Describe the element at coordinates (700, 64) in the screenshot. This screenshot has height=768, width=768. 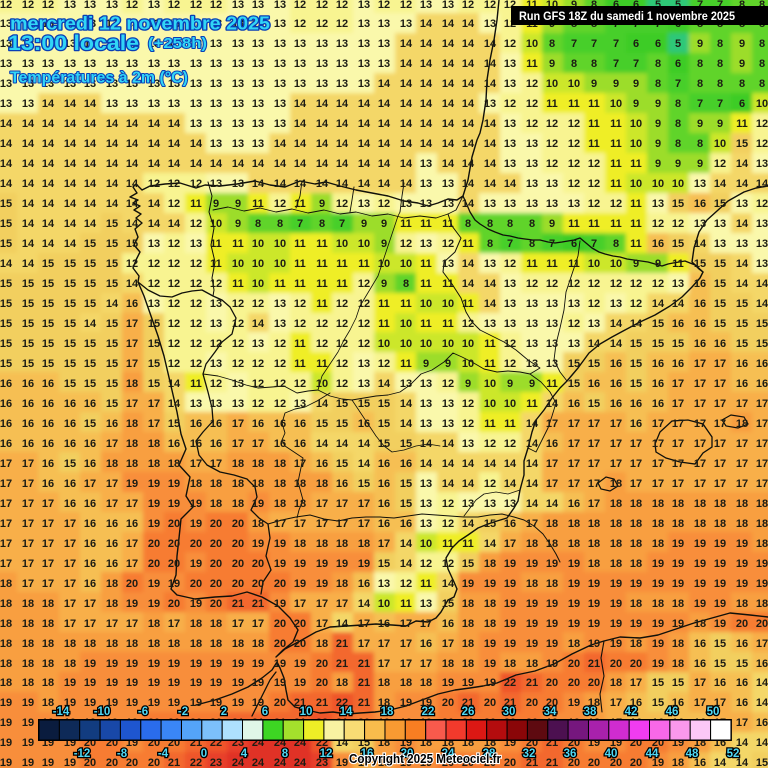
I see `svg-text: 8` at that location.